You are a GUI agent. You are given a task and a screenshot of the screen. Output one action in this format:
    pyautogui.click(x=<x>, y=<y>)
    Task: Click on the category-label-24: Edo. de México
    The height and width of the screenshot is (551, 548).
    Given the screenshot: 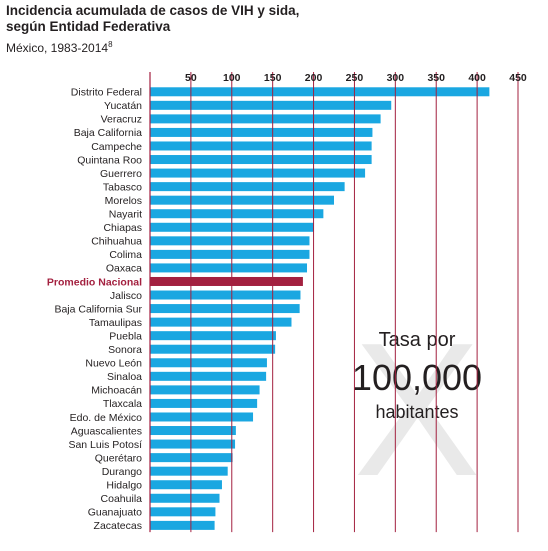 What is the action you would take?
    pyautogui.click(x=106, y=418)
    